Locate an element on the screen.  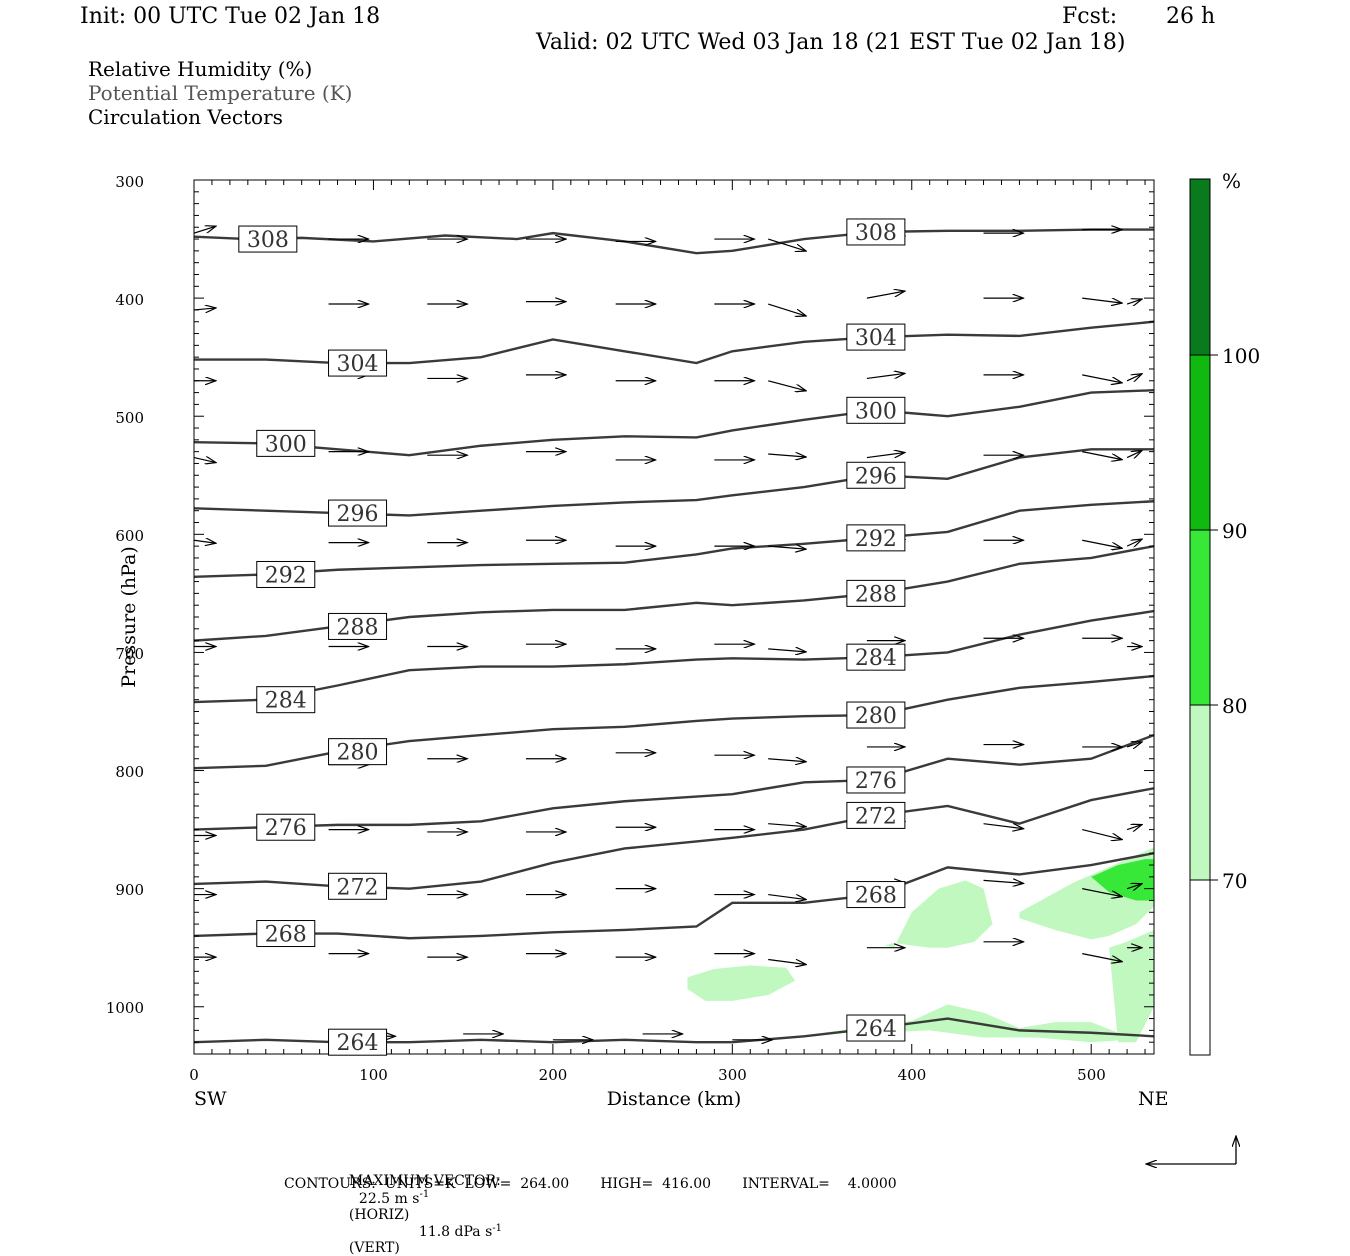
x-tick-label: 100 is located at coordinates (373, 1075).